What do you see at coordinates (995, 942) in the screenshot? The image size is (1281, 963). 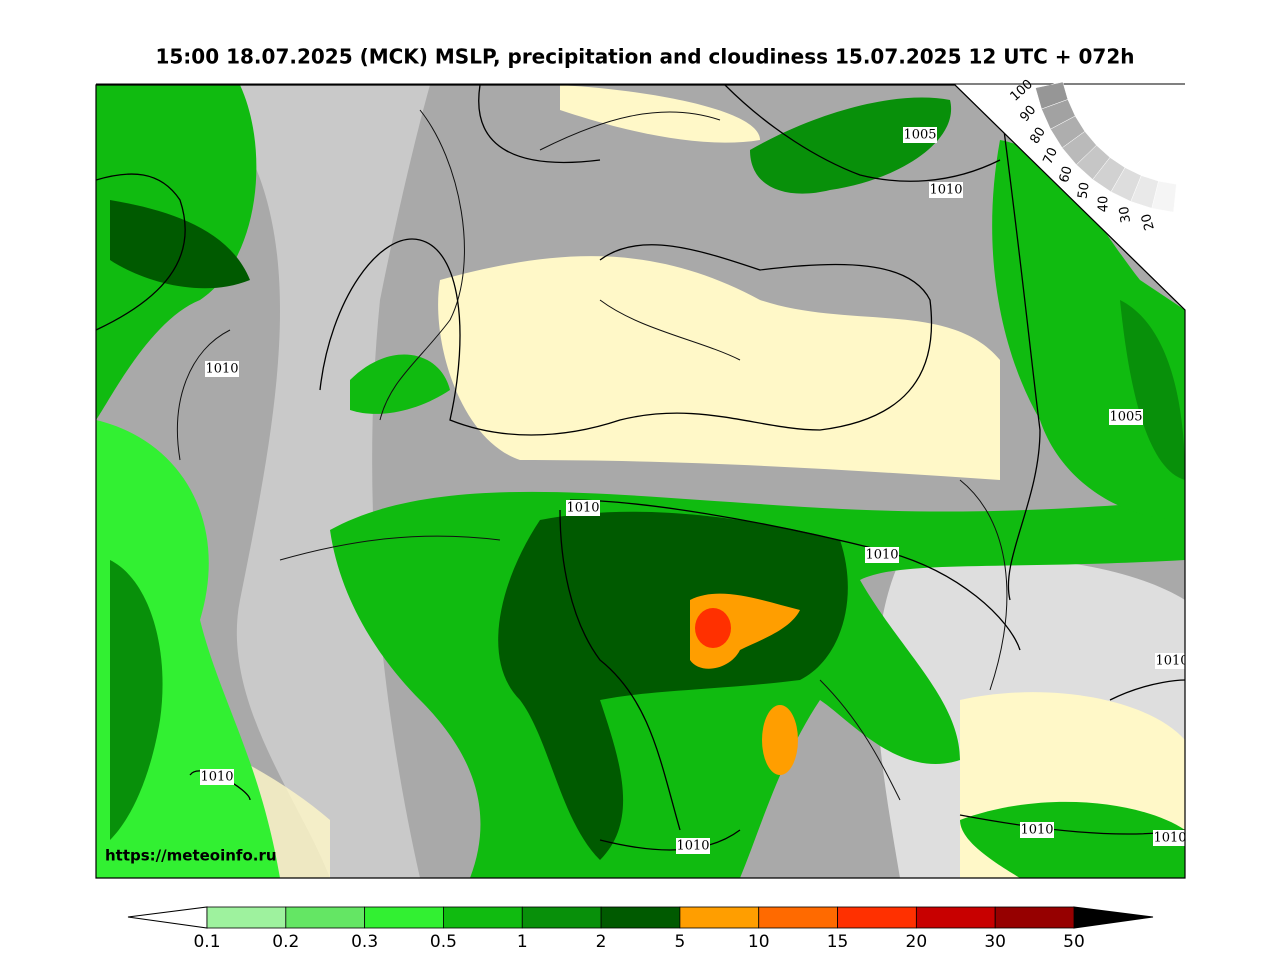 I see `colorbar-label: 30` at bounding box center [995, 942].